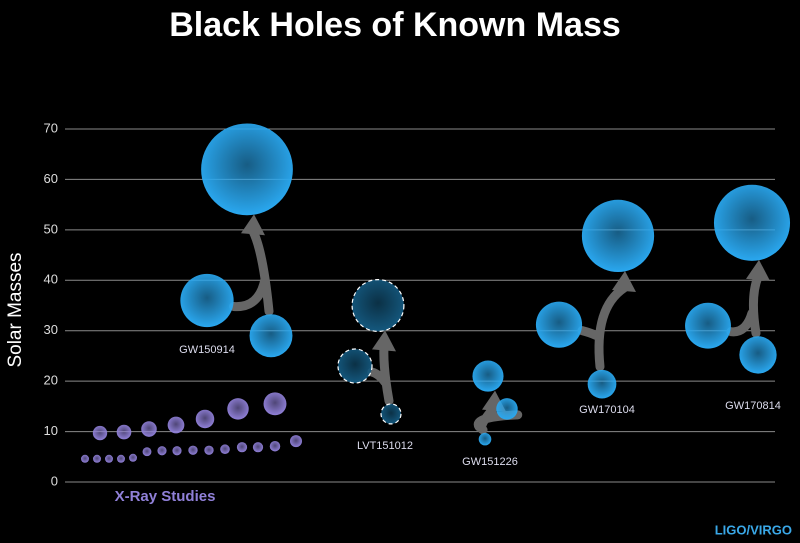 This screenshot has height=543, width=800. I want to click on y-axis-label: Solar Masses, so click(15, 309).